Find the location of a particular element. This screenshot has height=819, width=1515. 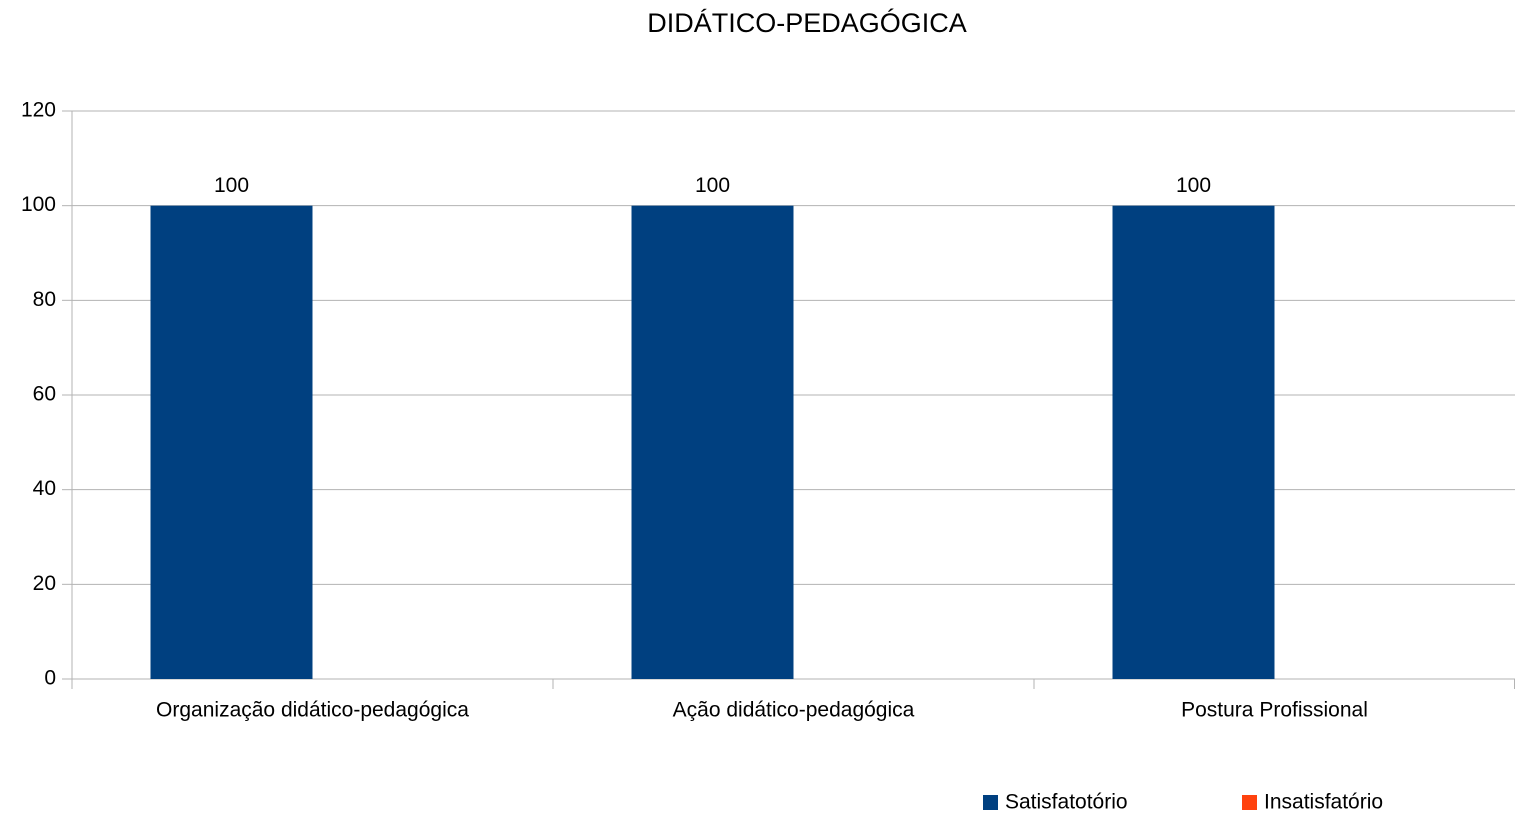

y-tick-label: 20 is located at coordinates (44, 583).